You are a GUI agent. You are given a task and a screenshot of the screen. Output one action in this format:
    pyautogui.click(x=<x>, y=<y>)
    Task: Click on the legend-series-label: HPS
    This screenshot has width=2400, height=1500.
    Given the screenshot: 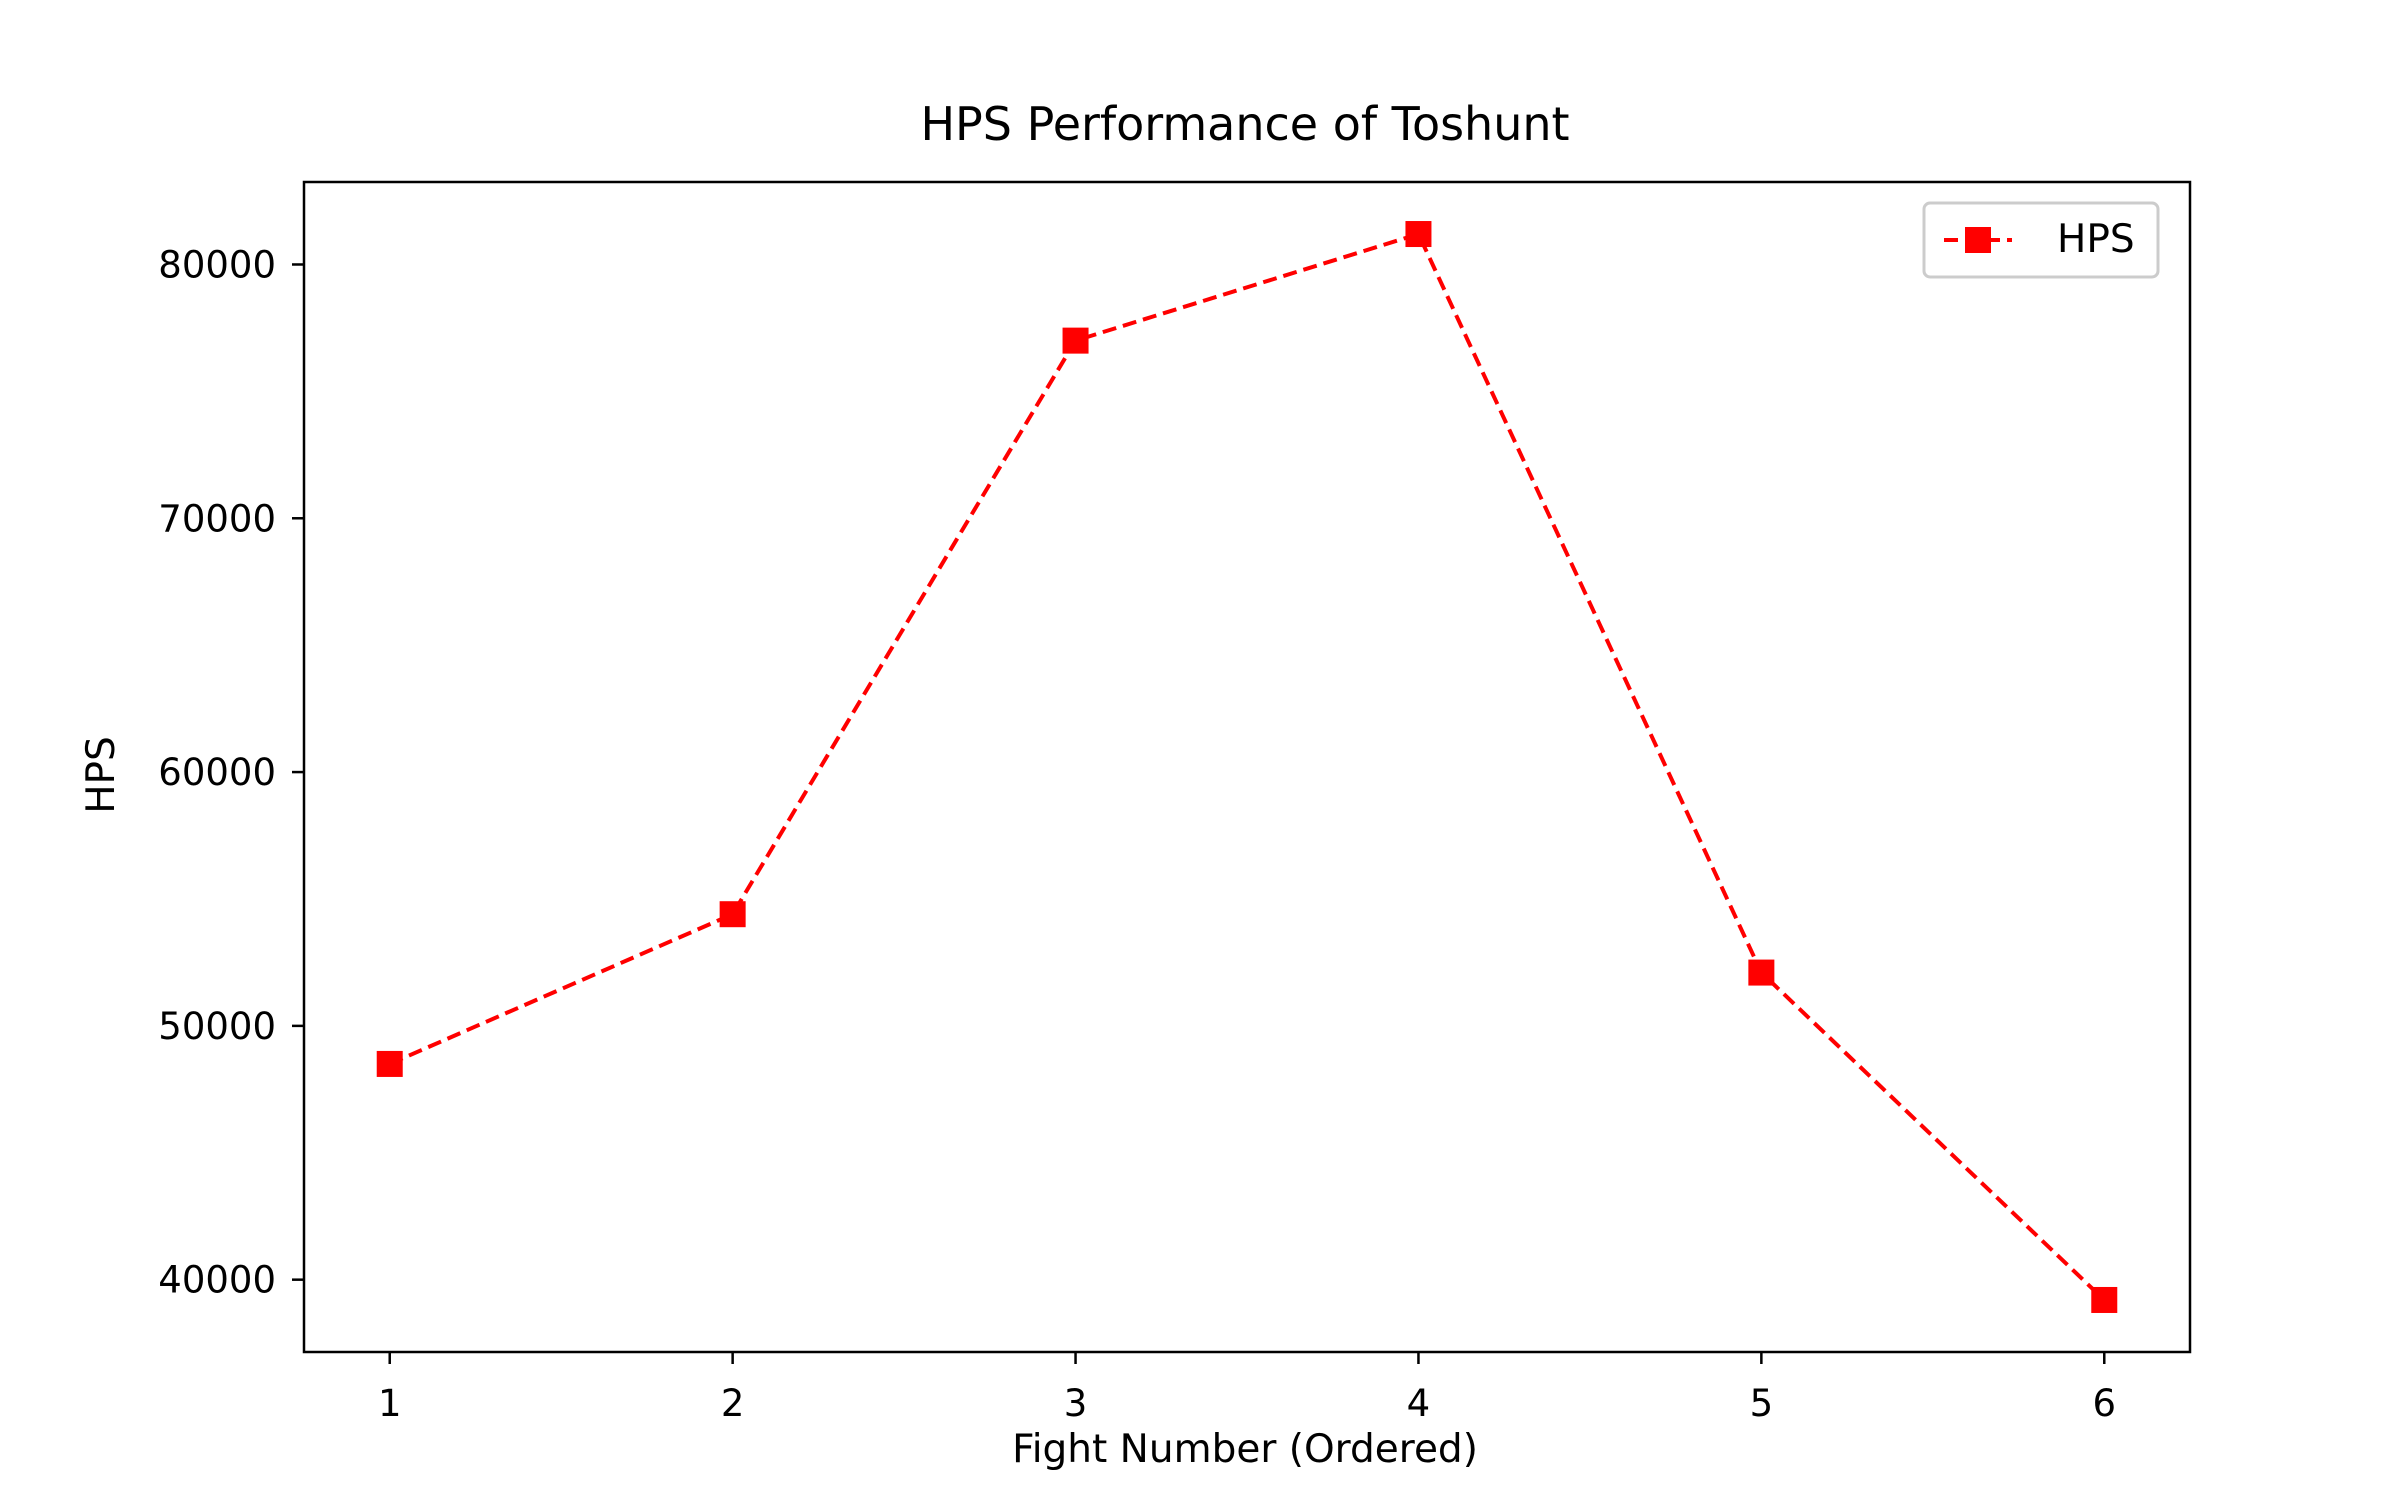 What is the action you would take?
    pyautogui.click(x=2096, y=239)
    